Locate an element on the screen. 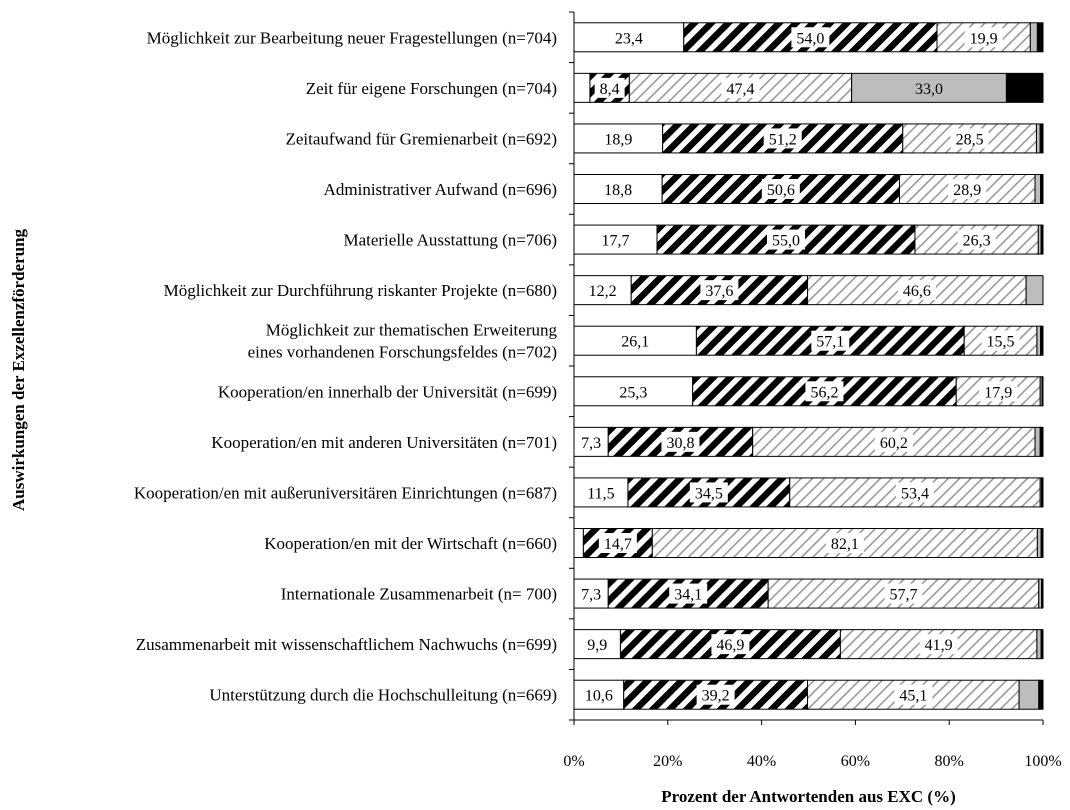  data-label: 34,5 is located at coordinates (709, 493).